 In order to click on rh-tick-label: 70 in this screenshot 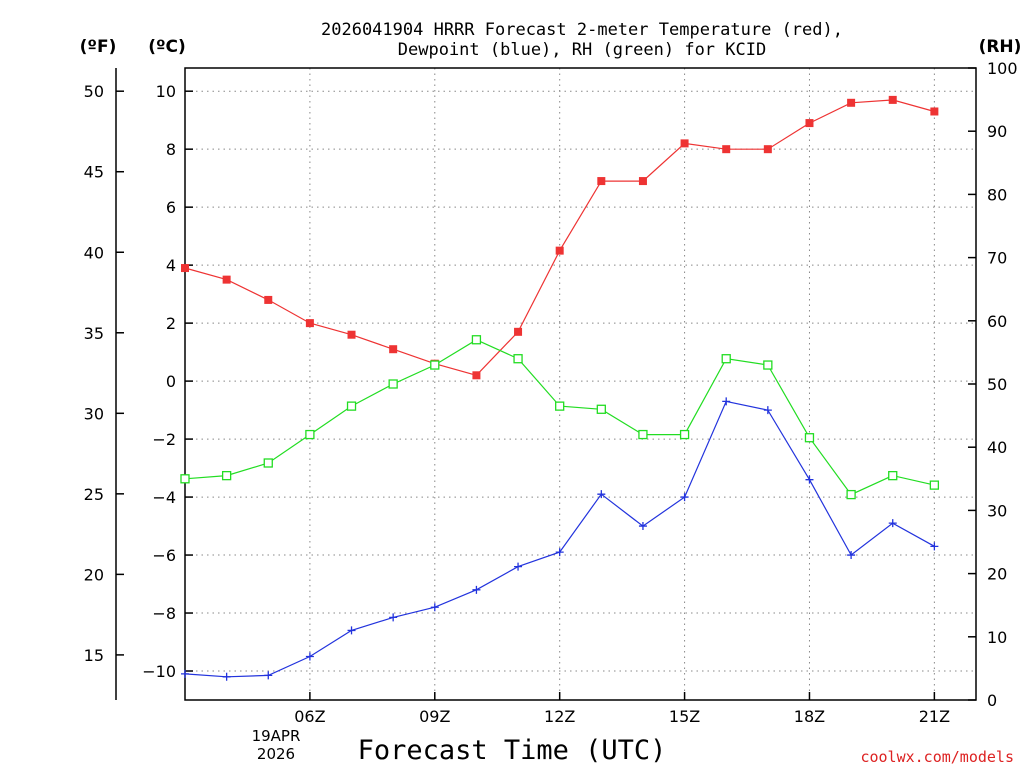, I will do `click(997, 258)`.